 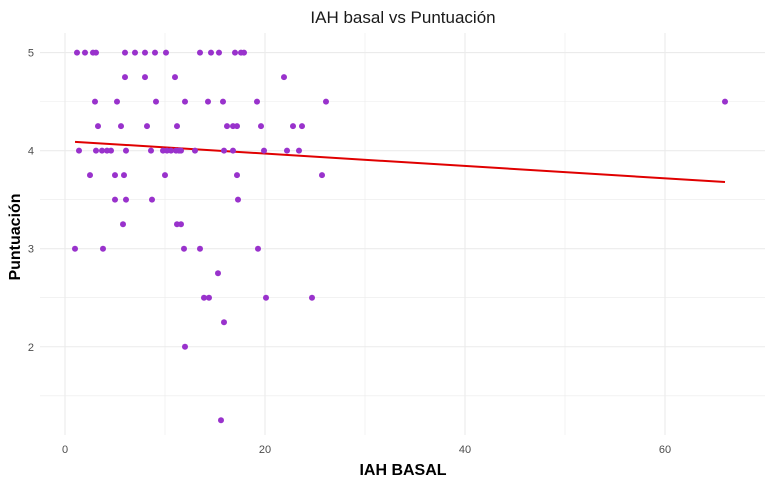 I want to click on y-tick-label: 4, so click(x=31, y=152).